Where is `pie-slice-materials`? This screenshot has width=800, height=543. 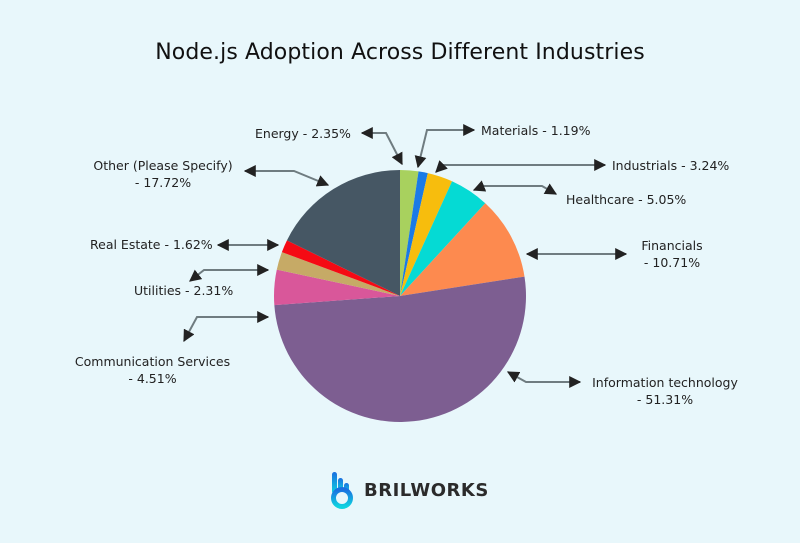 pie-slice-materials is located at coordinates (414, 233).